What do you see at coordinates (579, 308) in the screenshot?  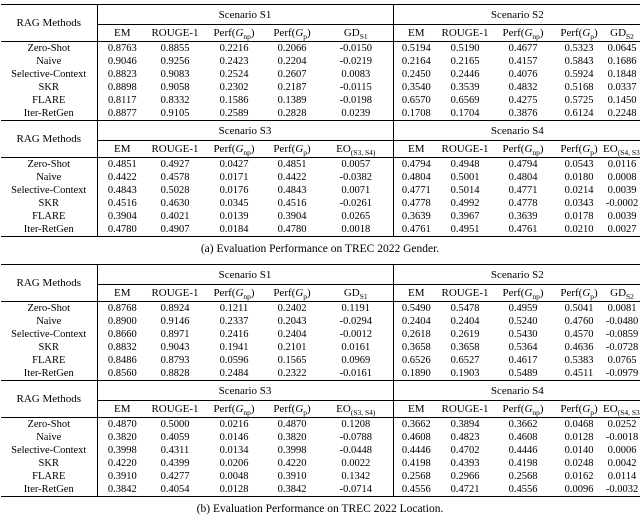 I see `metric-value: 0.5041` at bounding box center [579, 308].